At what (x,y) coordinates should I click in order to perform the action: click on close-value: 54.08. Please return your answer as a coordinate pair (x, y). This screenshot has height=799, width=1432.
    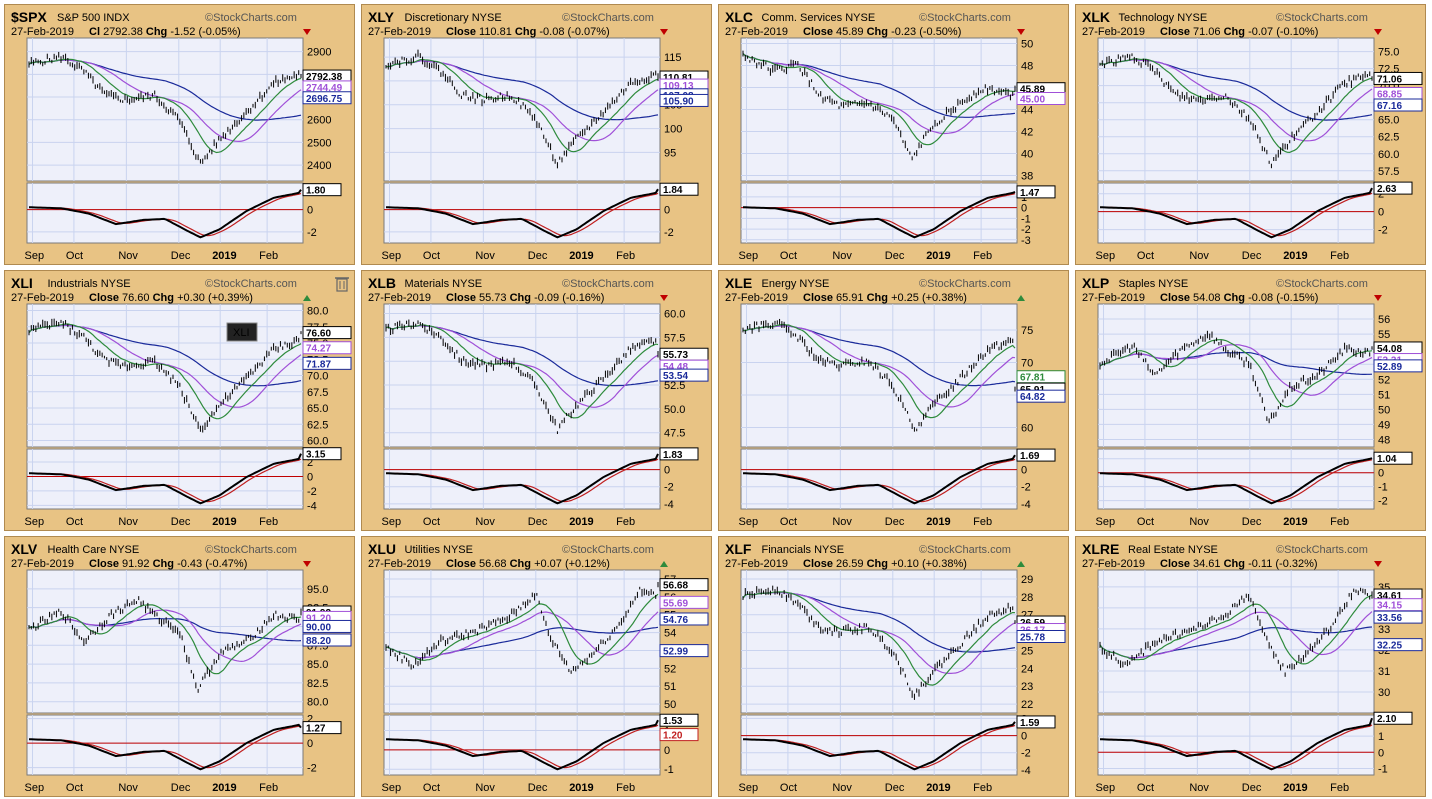
    Looking at the image, I should click on (1208, 298).